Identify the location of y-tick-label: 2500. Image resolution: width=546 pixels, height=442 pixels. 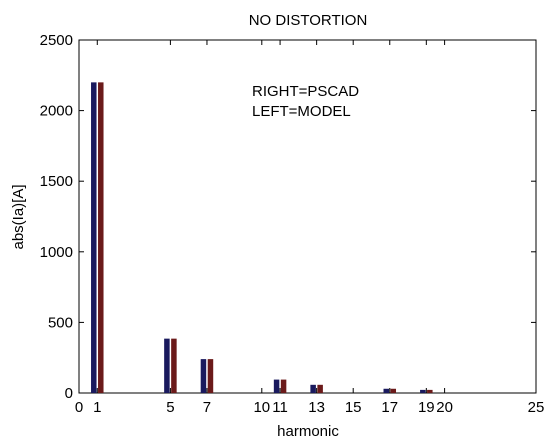
(56, 40).